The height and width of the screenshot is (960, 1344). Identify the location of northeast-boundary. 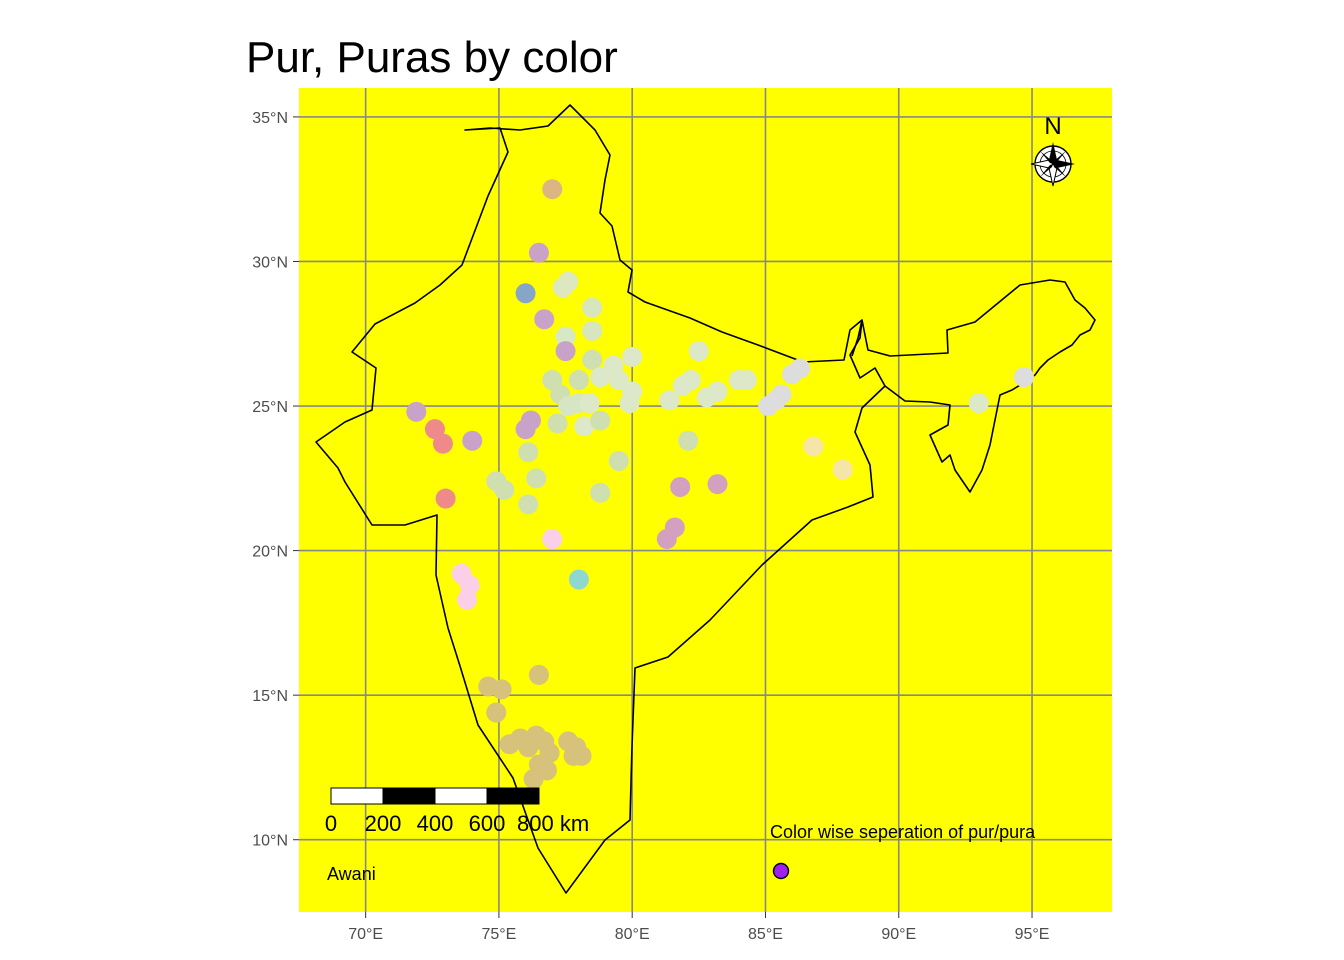
(973, 386).